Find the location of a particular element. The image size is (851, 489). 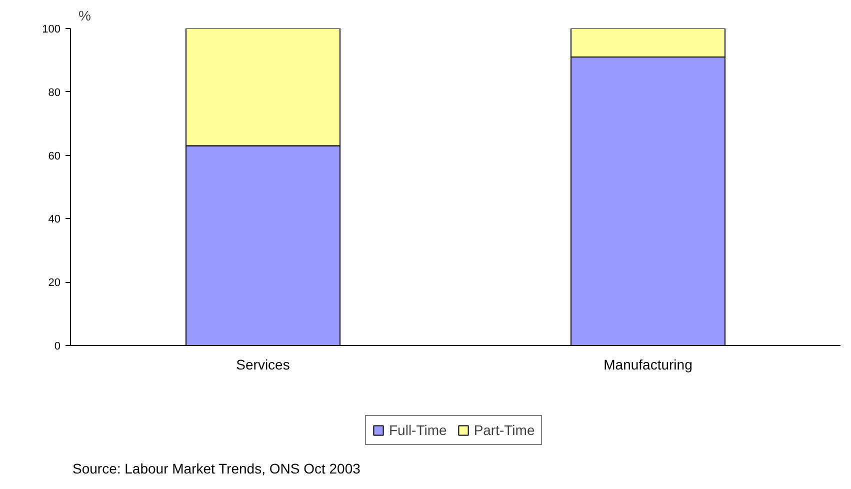

x-tick-label: Services is located at coordinates (263, 364).